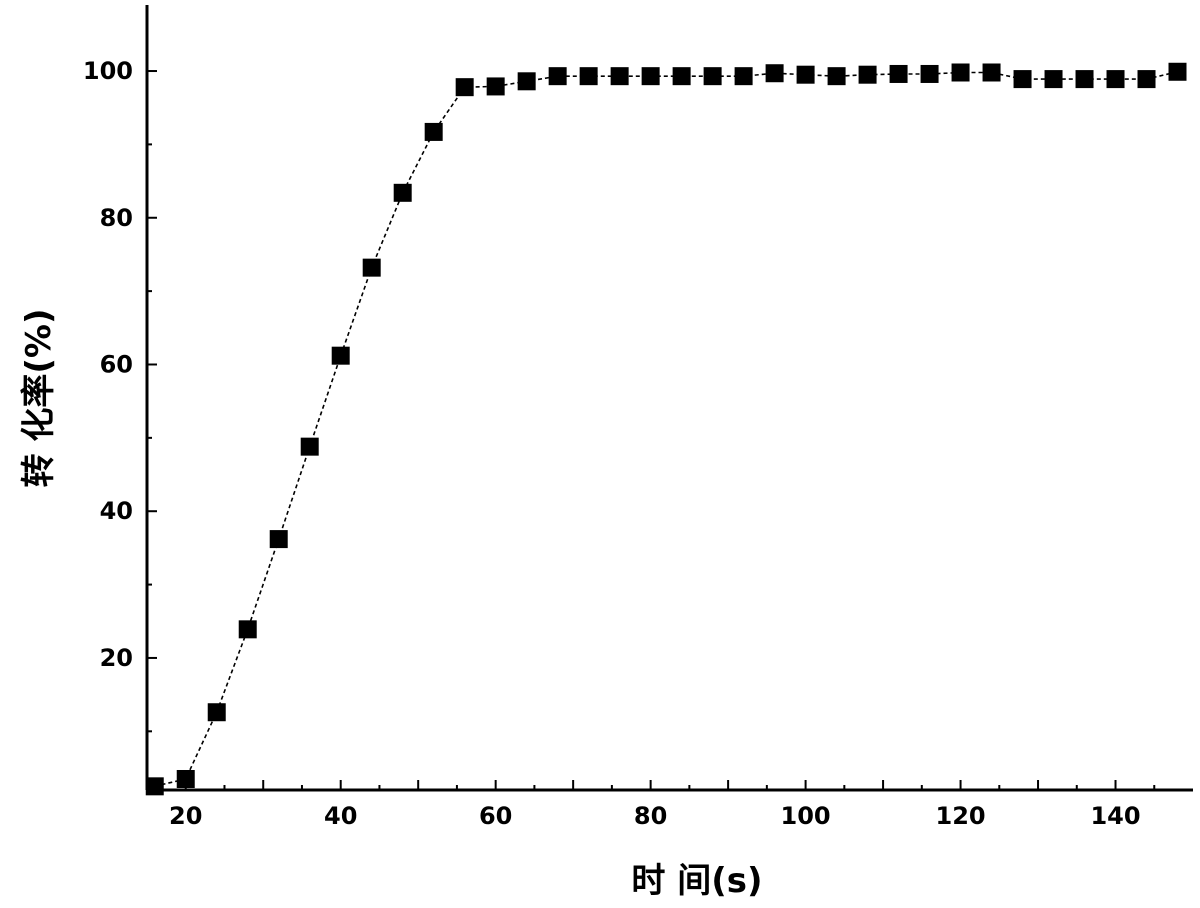 The image size is (1200, 908). What do you see at coordinates (340, 816) in the screenshot?
I see `x-tick-label: 40` at bounding box center [340, 816].